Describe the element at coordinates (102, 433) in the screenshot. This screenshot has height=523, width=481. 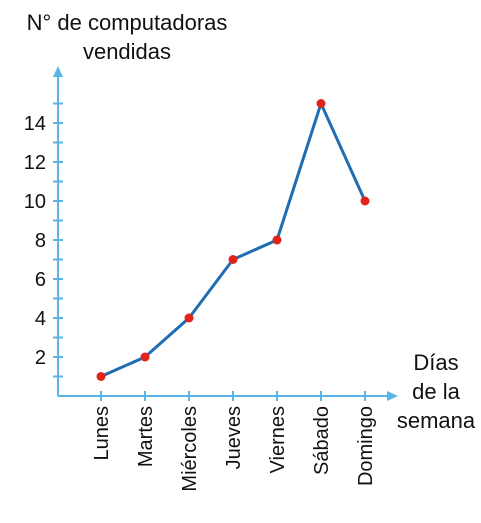
I see `x-tick-label: Lunes` at that location.